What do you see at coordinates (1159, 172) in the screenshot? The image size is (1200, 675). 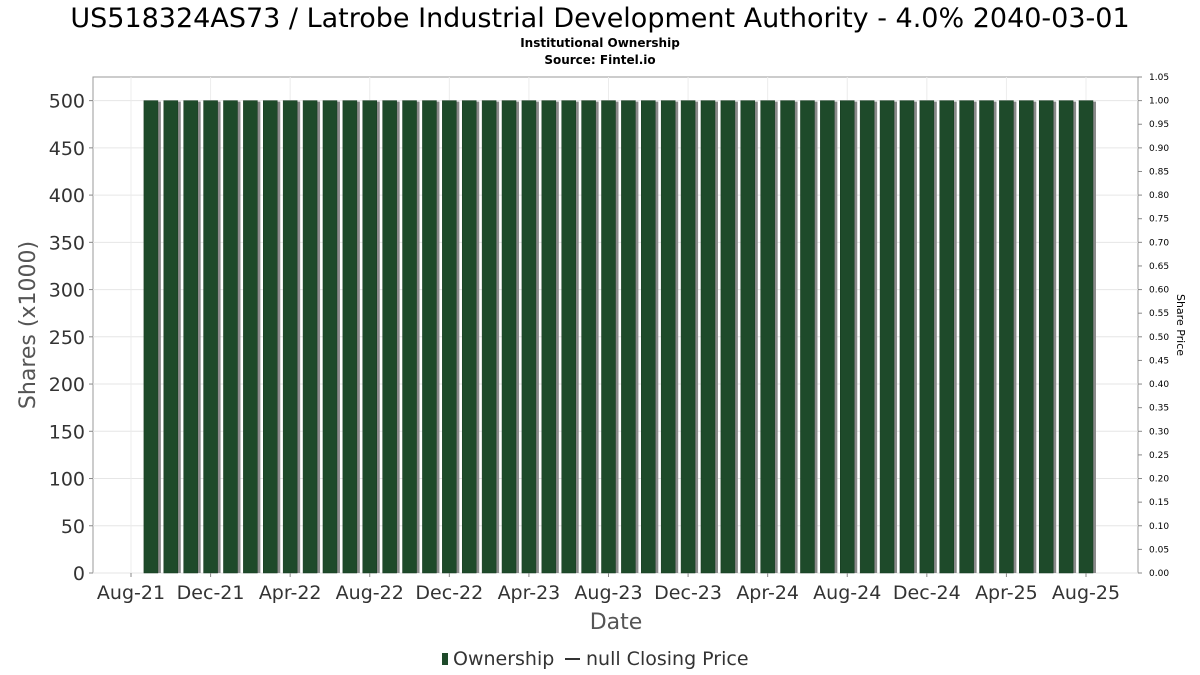 I see `y2-tick-label: 0.85` at bounding box center [1159, 172].